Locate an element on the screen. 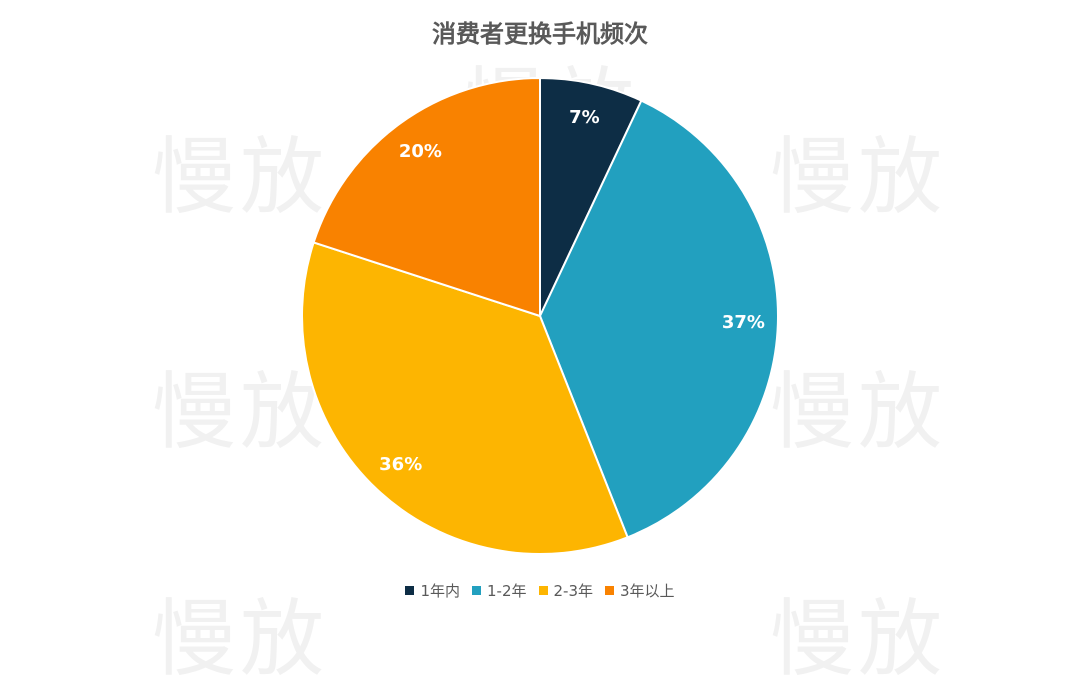 The height and width of the screenshot is (693, 1080). chart-legend: 1年内 1-2年 2-3年 3年以上 is located at coordinates (540, 590).